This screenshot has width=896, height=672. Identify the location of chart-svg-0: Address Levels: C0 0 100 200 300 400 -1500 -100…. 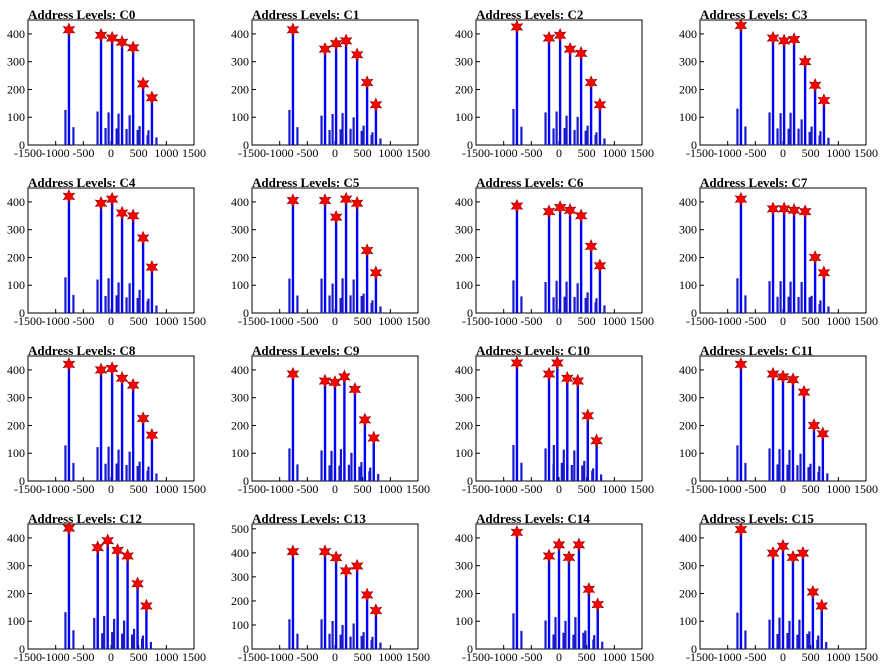
(106, 83).